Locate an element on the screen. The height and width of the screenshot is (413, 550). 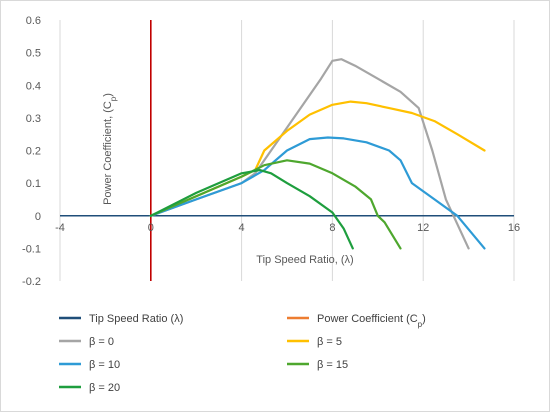
legend-label-4: β = 10 is located at coordinates (104, 365).